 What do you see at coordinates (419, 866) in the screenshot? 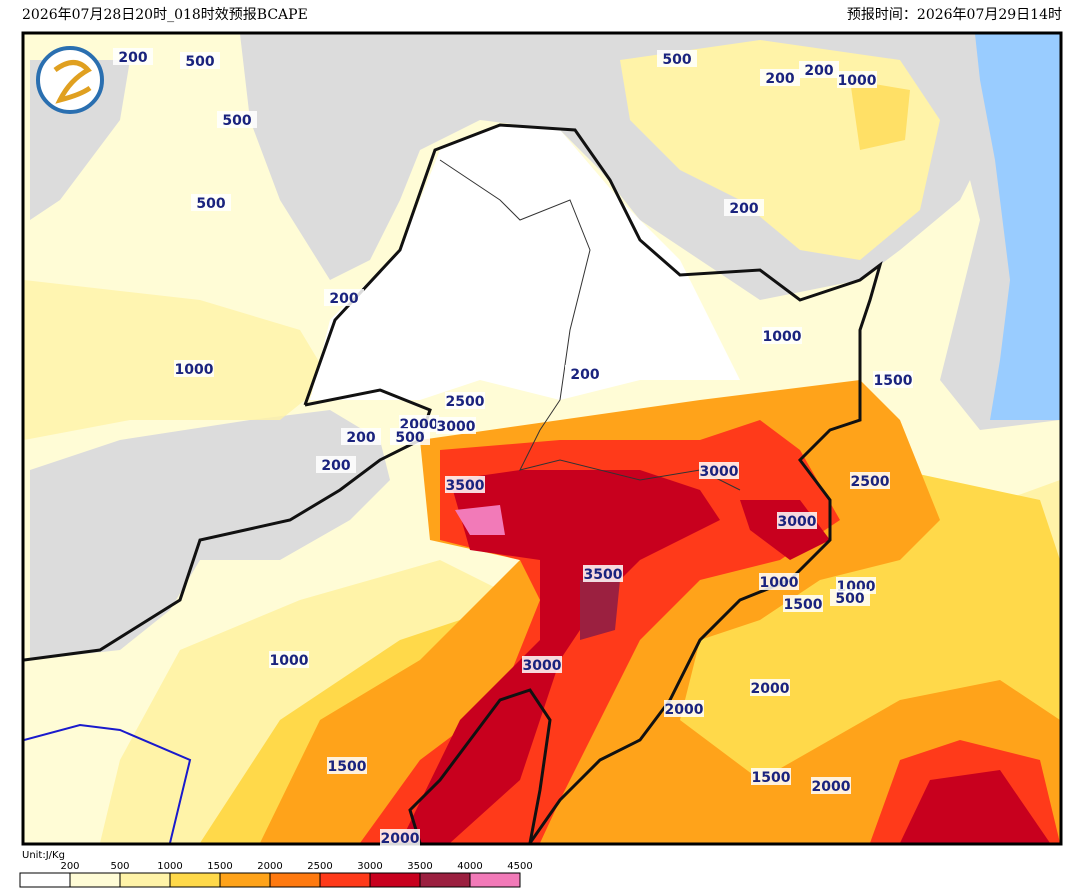
I see `legend-label: 3500` at bounding box center [419, 866].